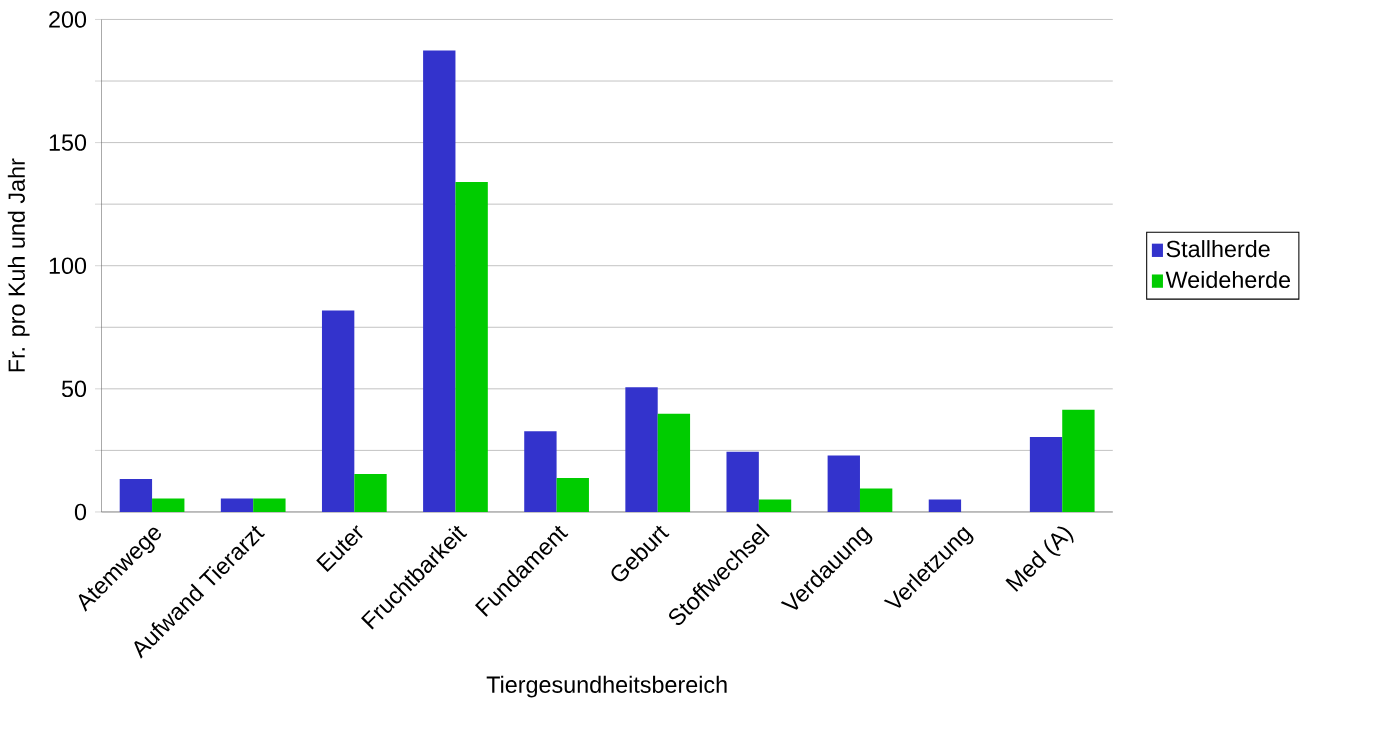  Describe the element at coordinates (68, 142) in the screenshot. I see `y-tick-label: 150` at that location.